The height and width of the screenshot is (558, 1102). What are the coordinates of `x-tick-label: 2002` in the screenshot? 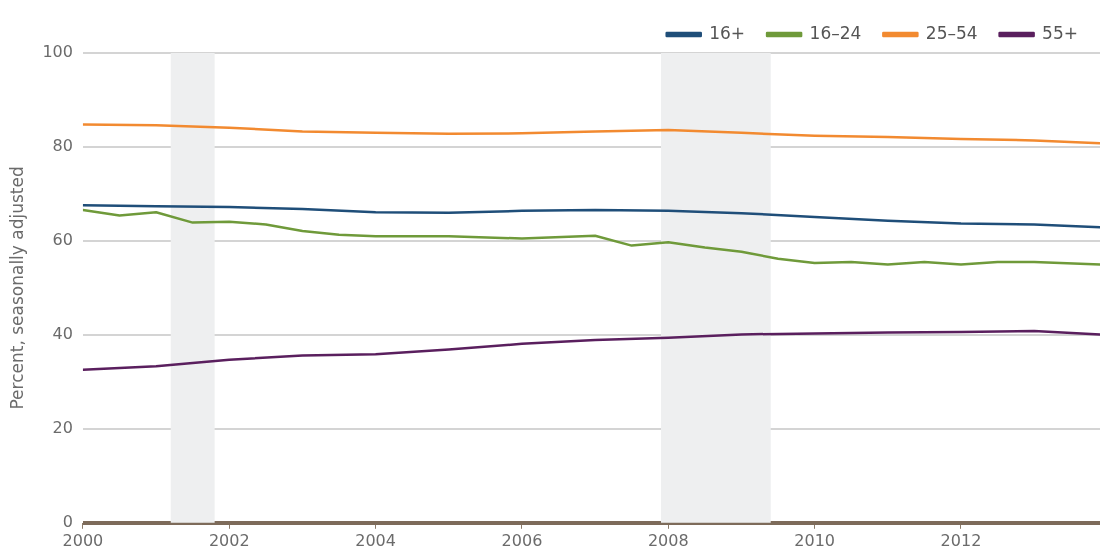 It's located at (229, 540).